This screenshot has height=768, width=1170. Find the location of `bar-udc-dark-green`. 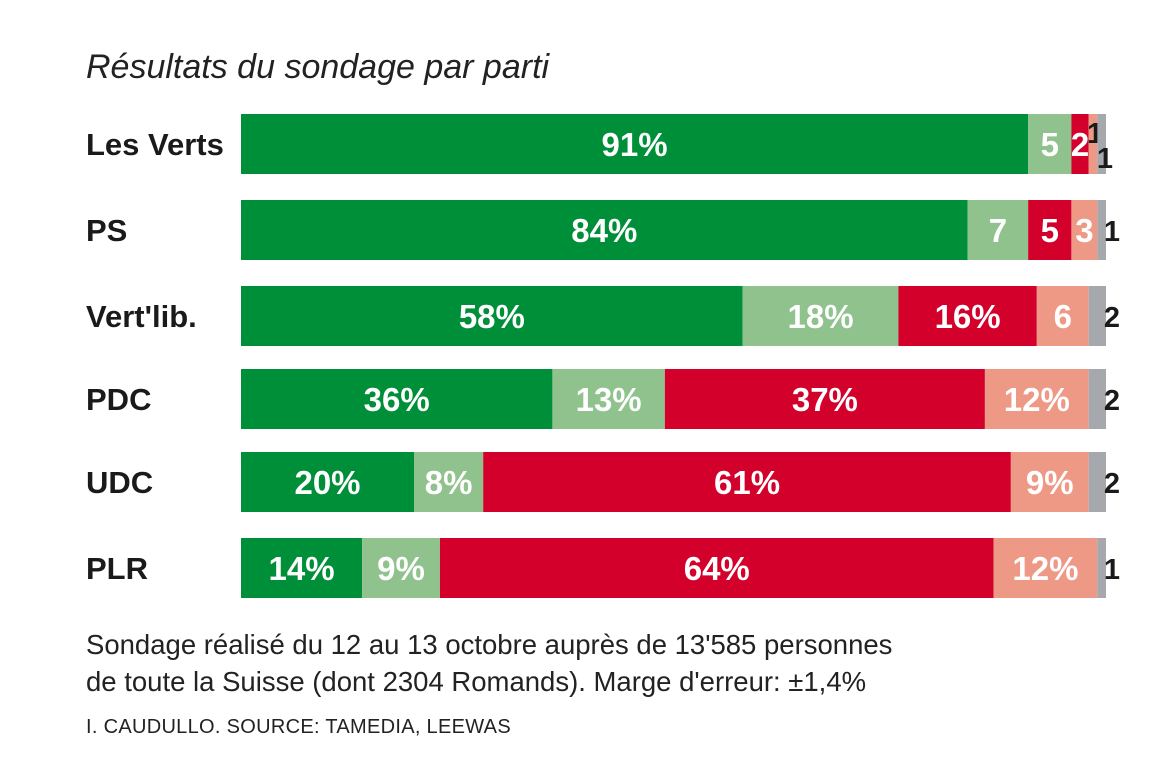

bar-udc-dark-green is located at coordinates (327, 482).